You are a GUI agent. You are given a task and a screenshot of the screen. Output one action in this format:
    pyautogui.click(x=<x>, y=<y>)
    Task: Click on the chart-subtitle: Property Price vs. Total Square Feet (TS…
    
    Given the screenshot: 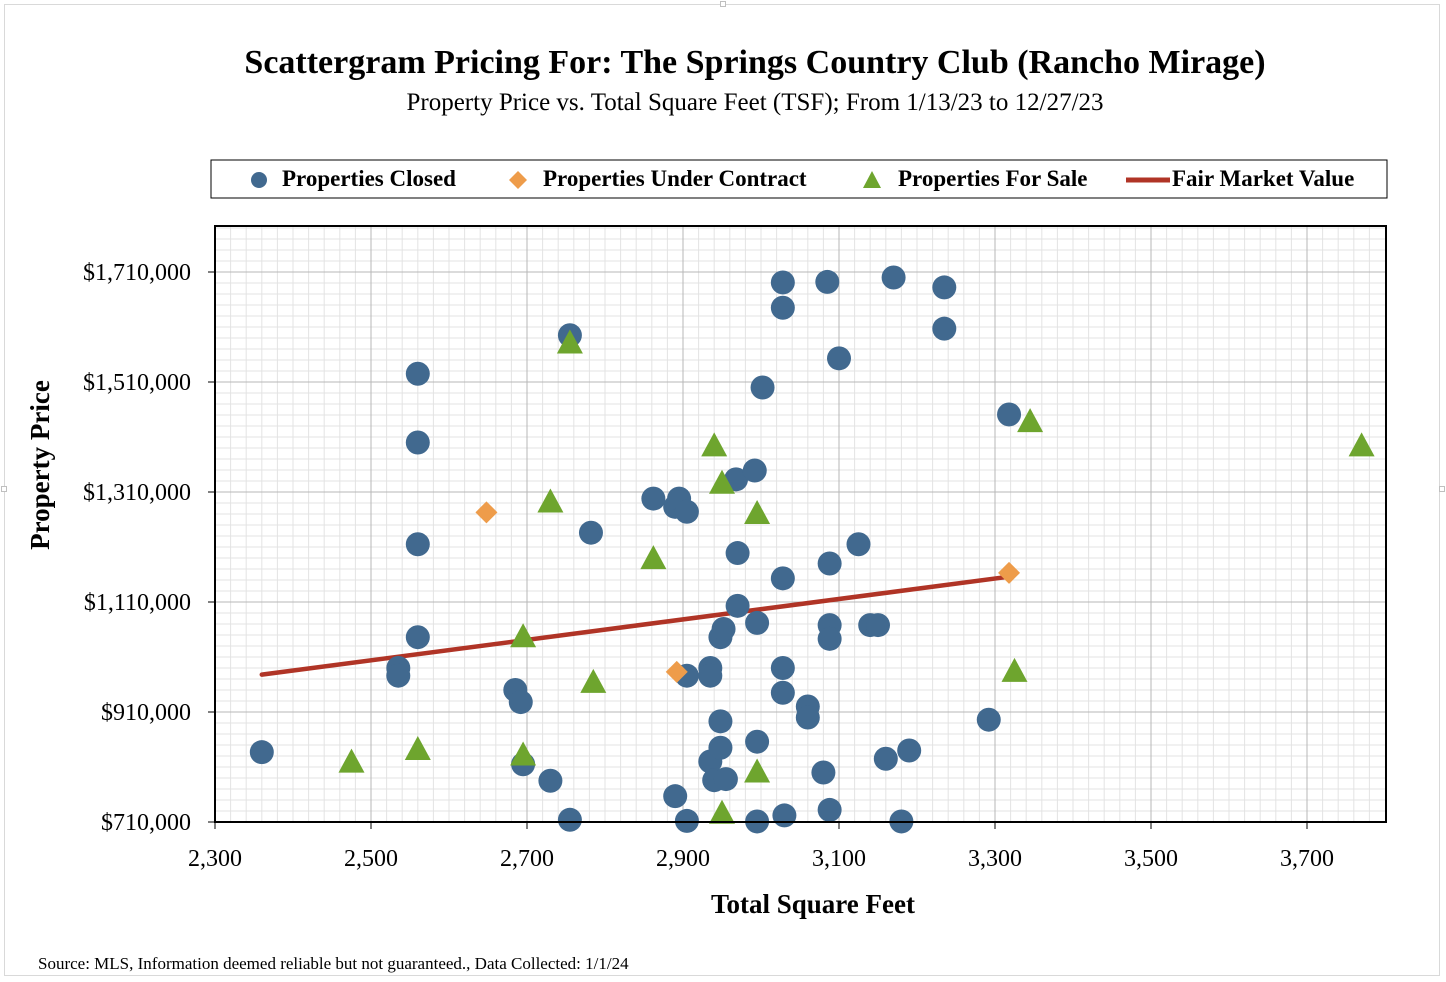 What is the action you would take?
    pyautogui.click(x=754, y=102)
    